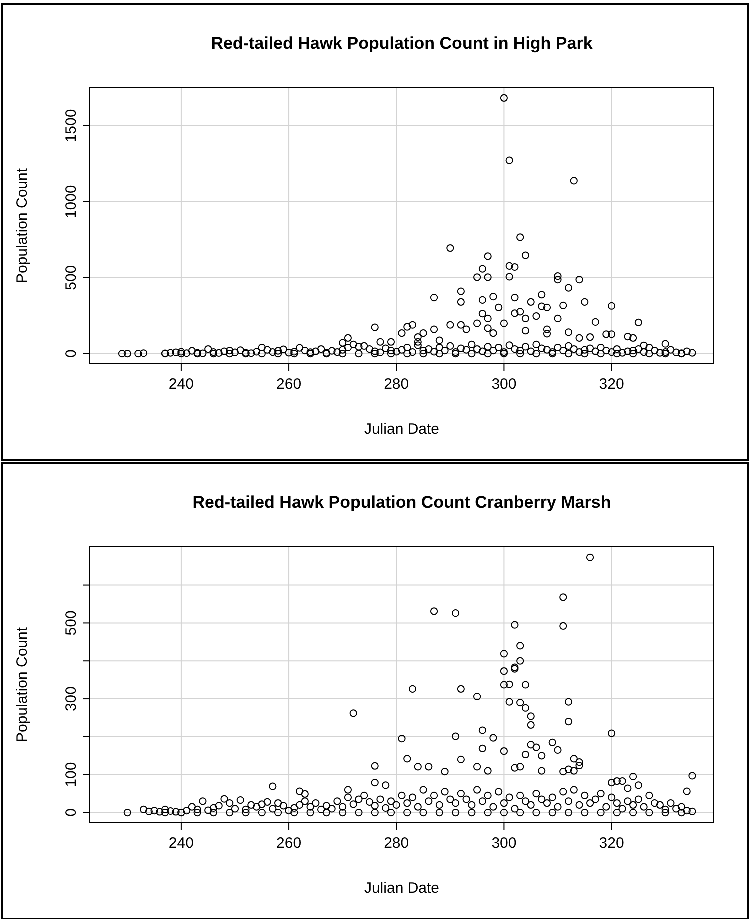 This screenshot has width=750, height=919. I want to click on y-tick-label: 100, so click(71, 775).